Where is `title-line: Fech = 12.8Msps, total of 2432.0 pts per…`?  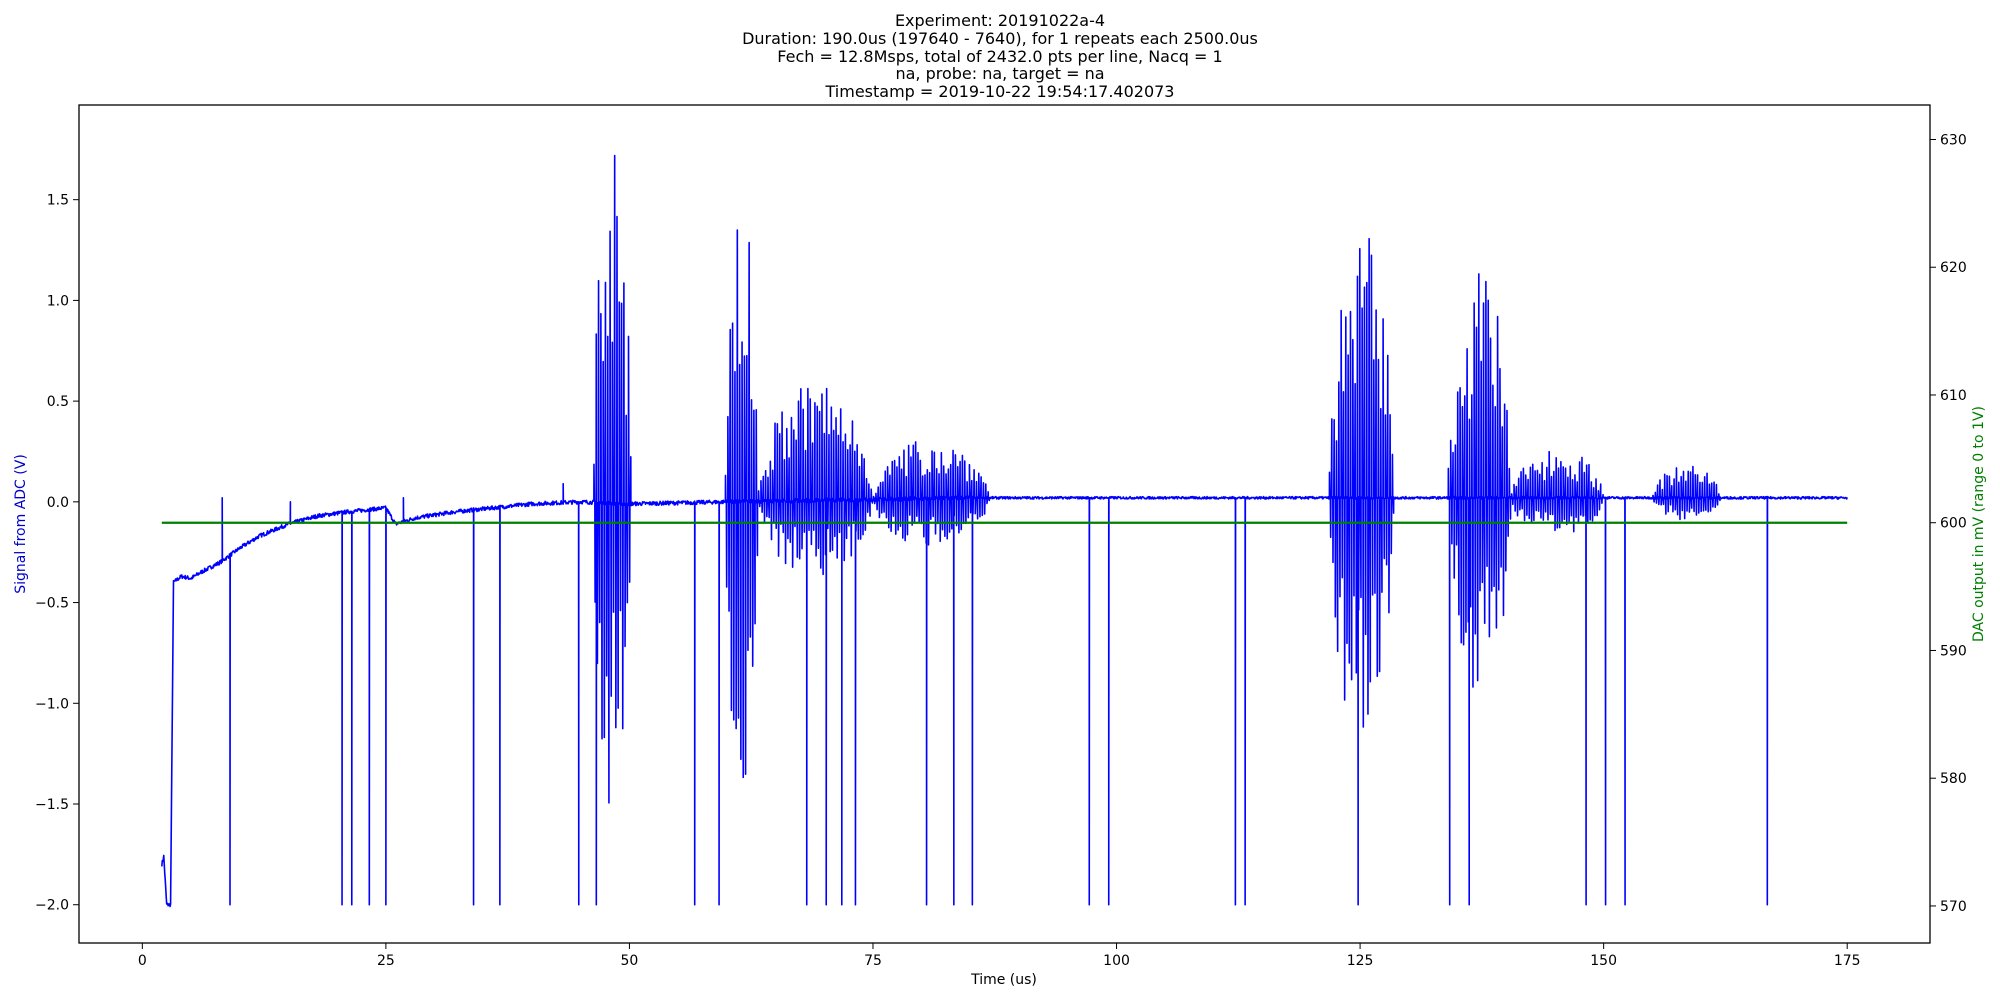 title-line: Fech = 12.8Msps, total of 2432.0 pts per… is located at coordinates (999, 56).